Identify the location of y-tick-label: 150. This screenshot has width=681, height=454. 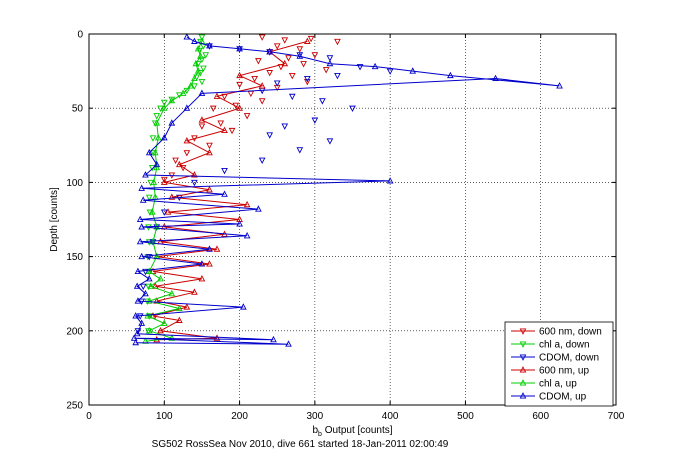
(74, 257).